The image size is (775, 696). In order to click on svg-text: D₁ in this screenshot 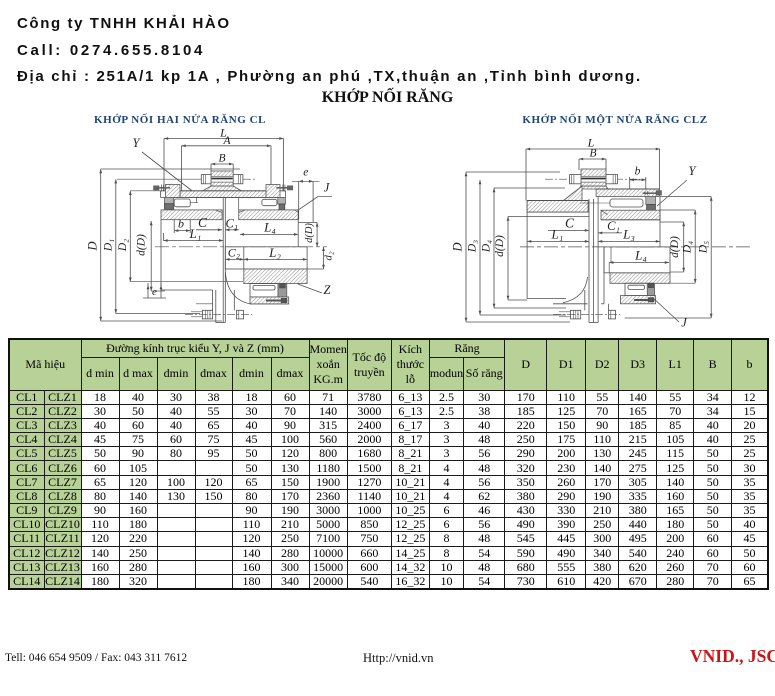, I will do `click(109, 245)`.